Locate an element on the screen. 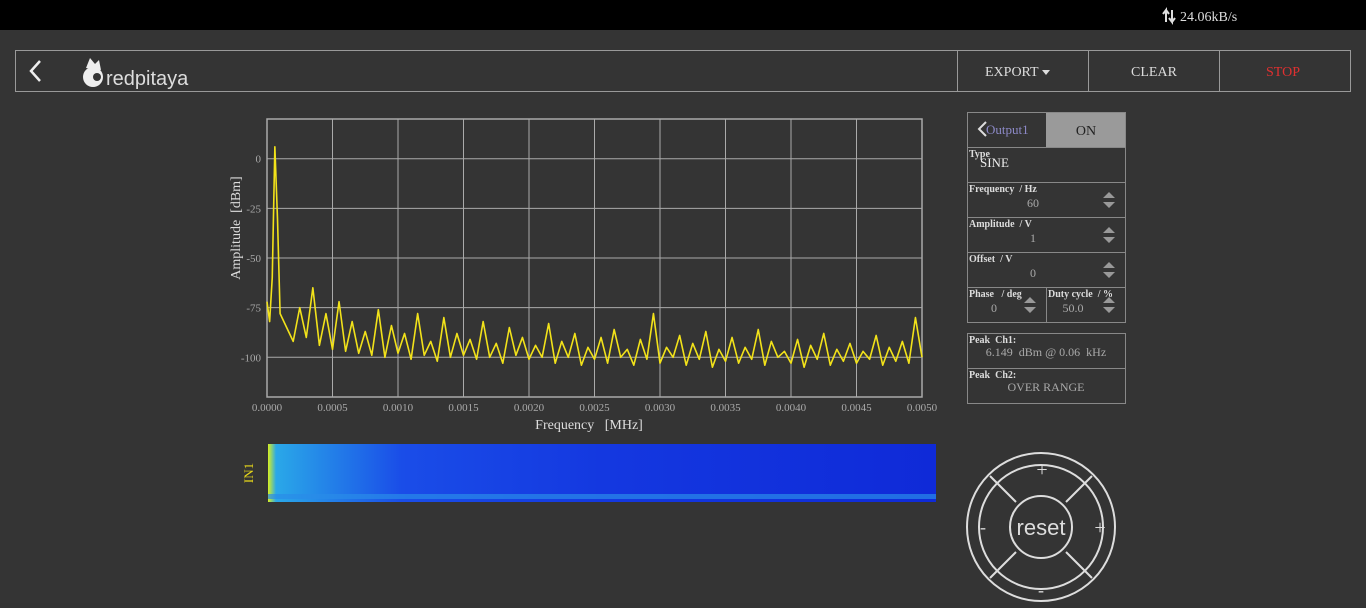 This screenshot has width=1366, height=608. logo-text: redpitaya is located at coordinates (147, 79).